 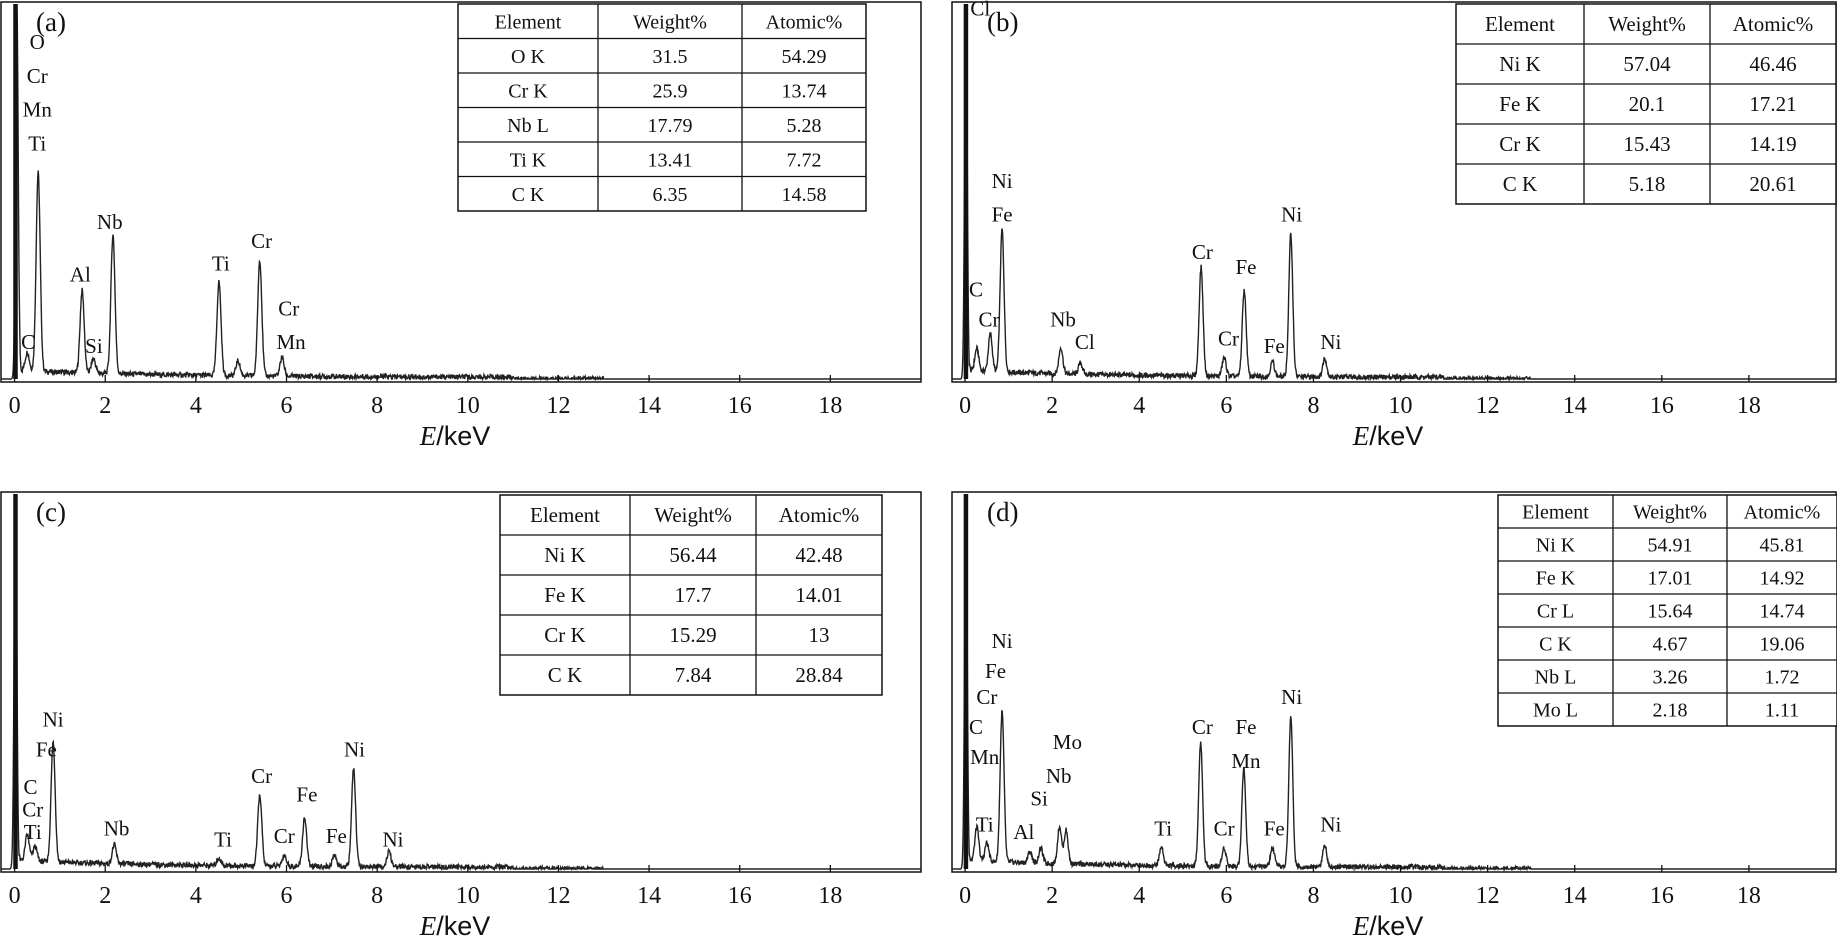 I want to click on table-cell: 45.81, so click(x=1782, y=546).